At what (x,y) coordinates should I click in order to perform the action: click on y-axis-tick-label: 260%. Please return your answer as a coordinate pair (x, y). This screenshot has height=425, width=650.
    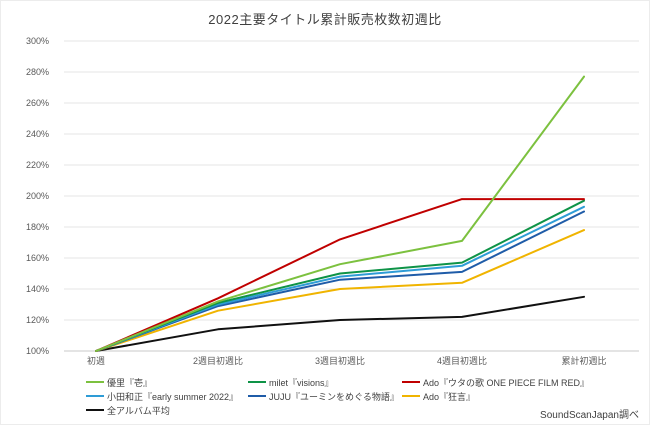
    Looking at the image, I should click on (37, 103).